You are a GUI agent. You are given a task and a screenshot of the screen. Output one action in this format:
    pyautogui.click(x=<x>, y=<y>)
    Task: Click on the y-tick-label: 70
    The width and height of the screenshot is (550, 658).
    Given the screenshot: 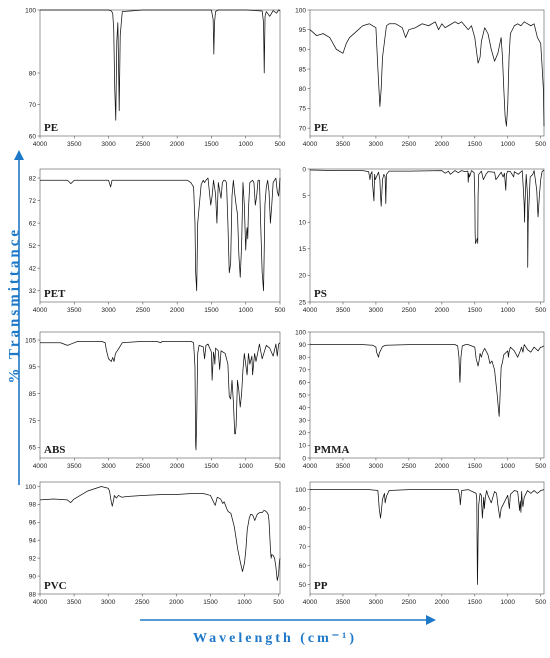 What is the action you would take?
    pyautogui.click(x=303, y=547)
    